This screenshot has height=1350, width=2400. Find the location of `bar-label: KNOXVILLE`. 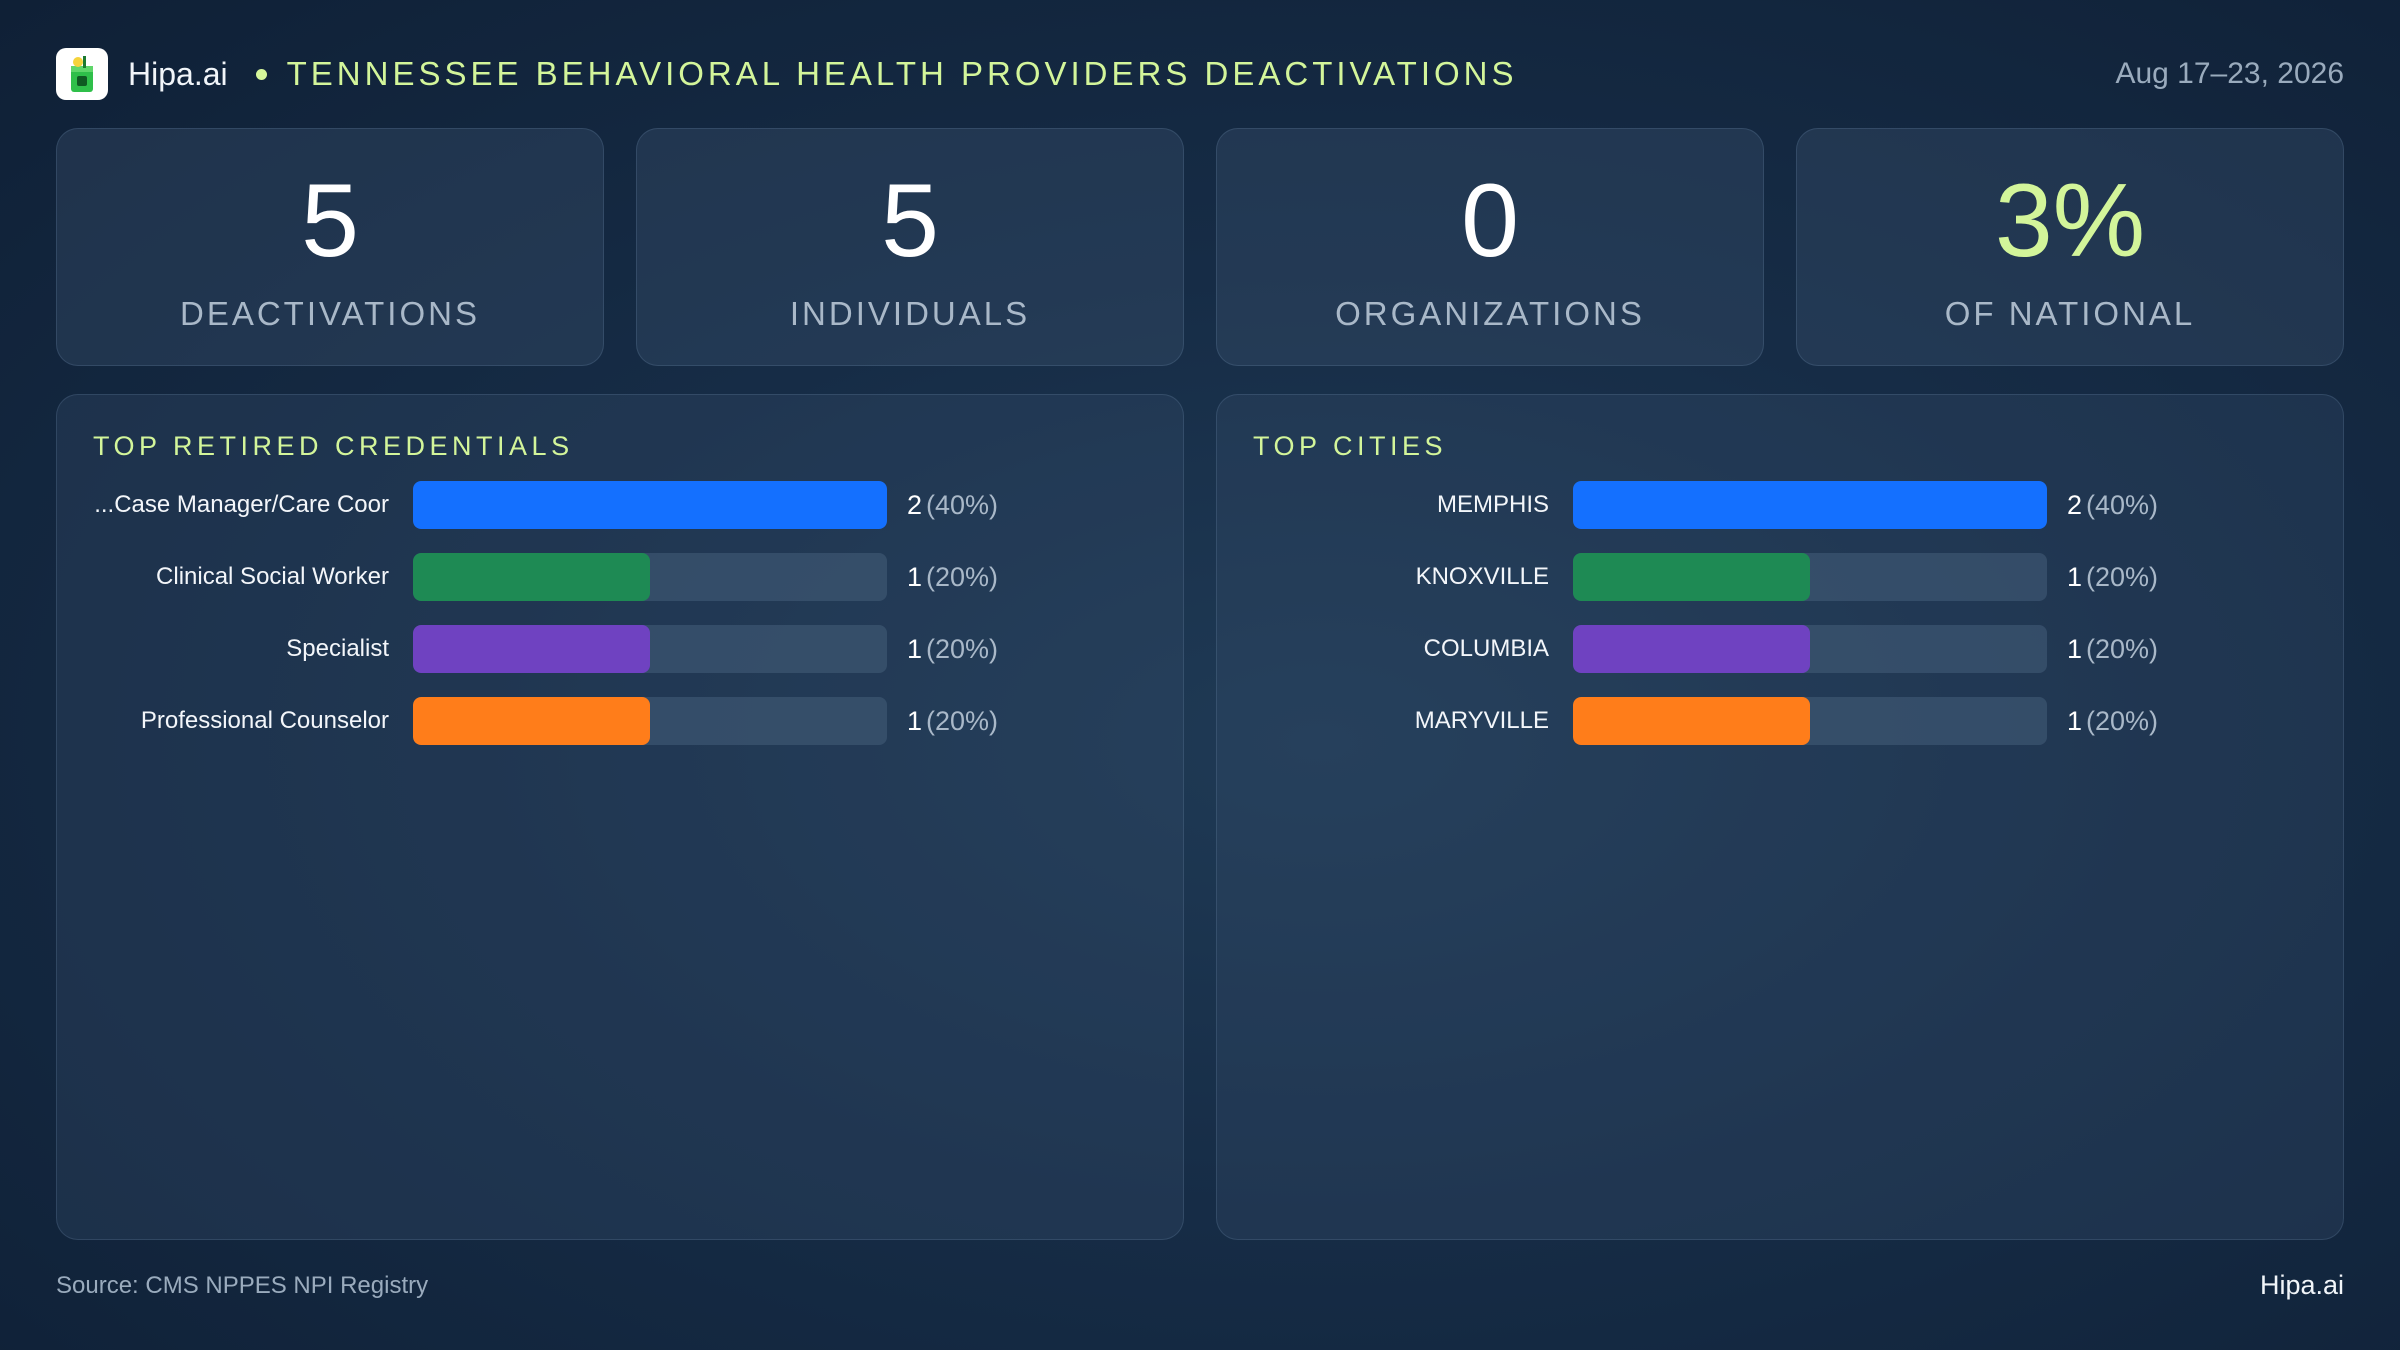

bar-label: KNOXVILLE is located at coordinates (1482, 576).